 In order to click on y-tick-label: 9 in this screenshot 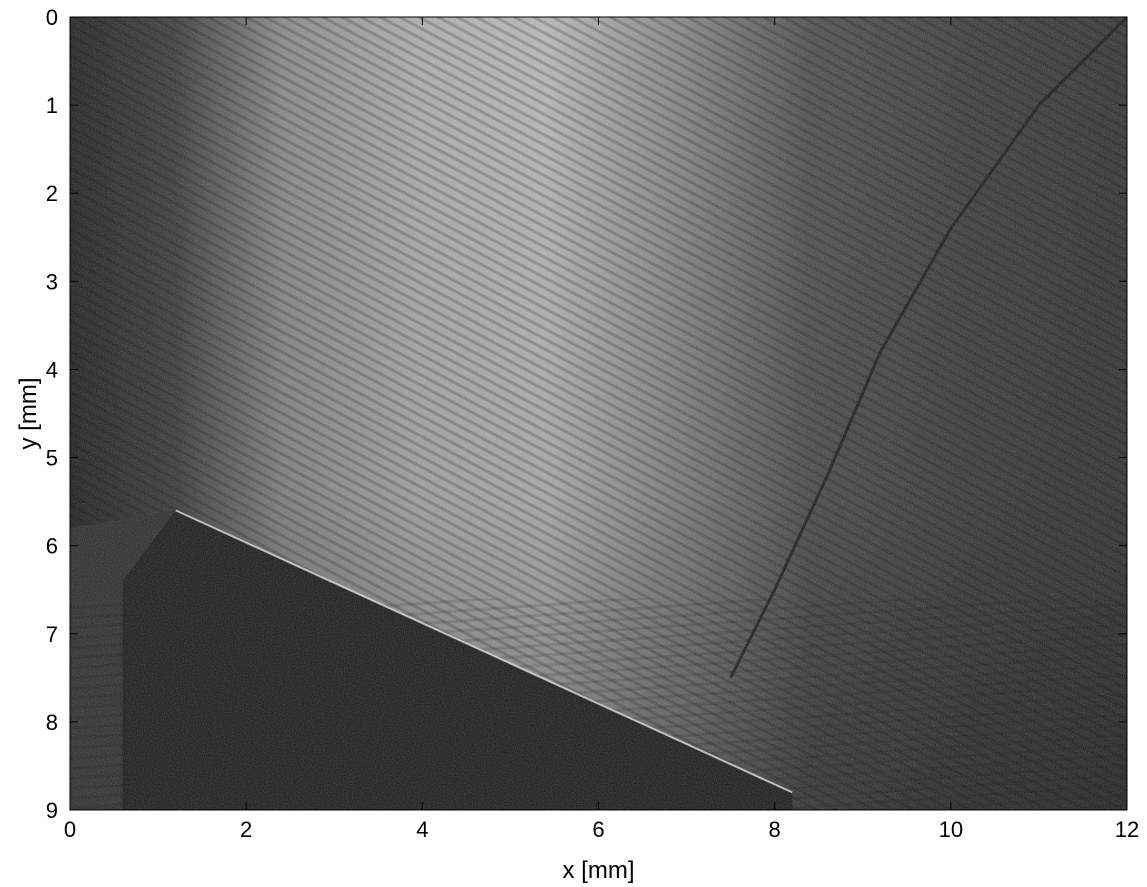, I will do `click(52, 810)`.